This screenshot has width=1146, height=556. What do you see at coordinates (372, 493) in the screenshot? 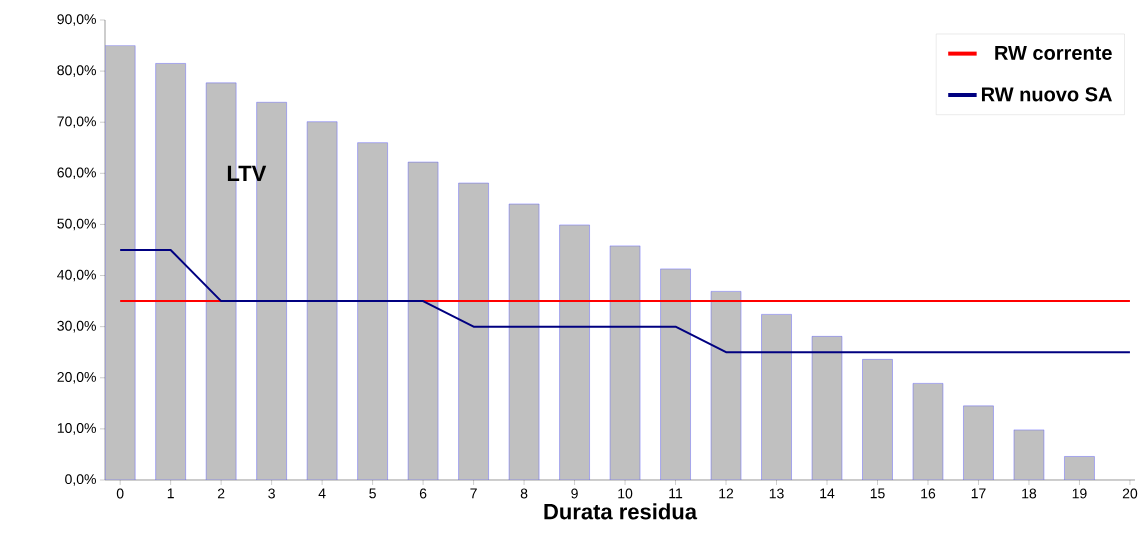
I see `x-tick-label: 5` at bounding box center [372, 493].